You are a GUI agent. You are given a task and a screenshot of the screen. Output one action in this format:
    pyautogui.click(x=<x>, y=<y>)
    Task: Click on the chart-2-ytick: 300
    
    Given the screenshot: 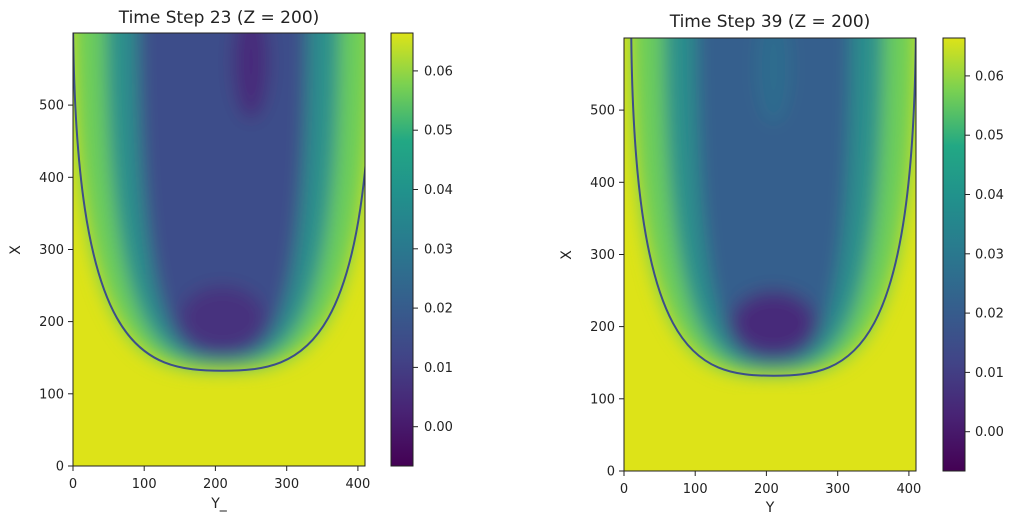 What is the action you would take?
    pyautogui.click(x=607, y=255)
    